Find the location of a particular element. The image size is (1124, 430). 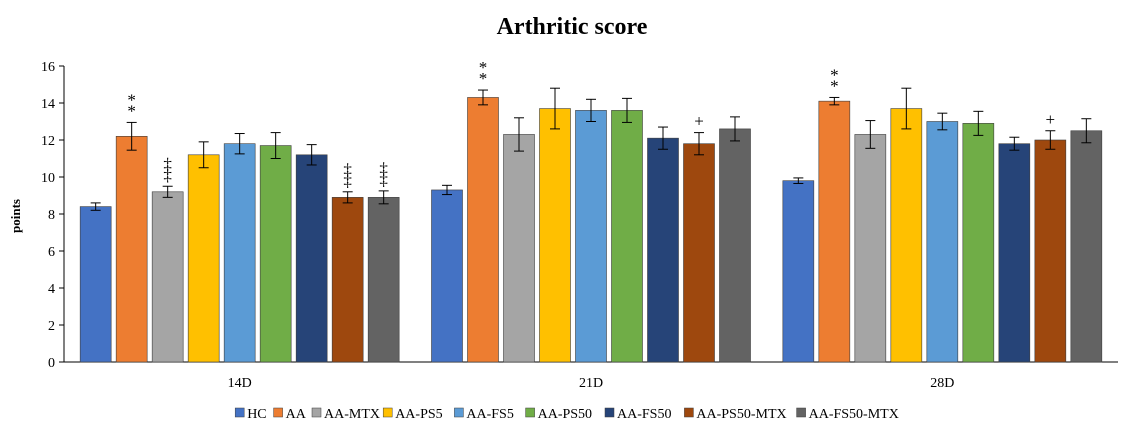

y-tick-label: 4 is located at coordinates (51, 289).